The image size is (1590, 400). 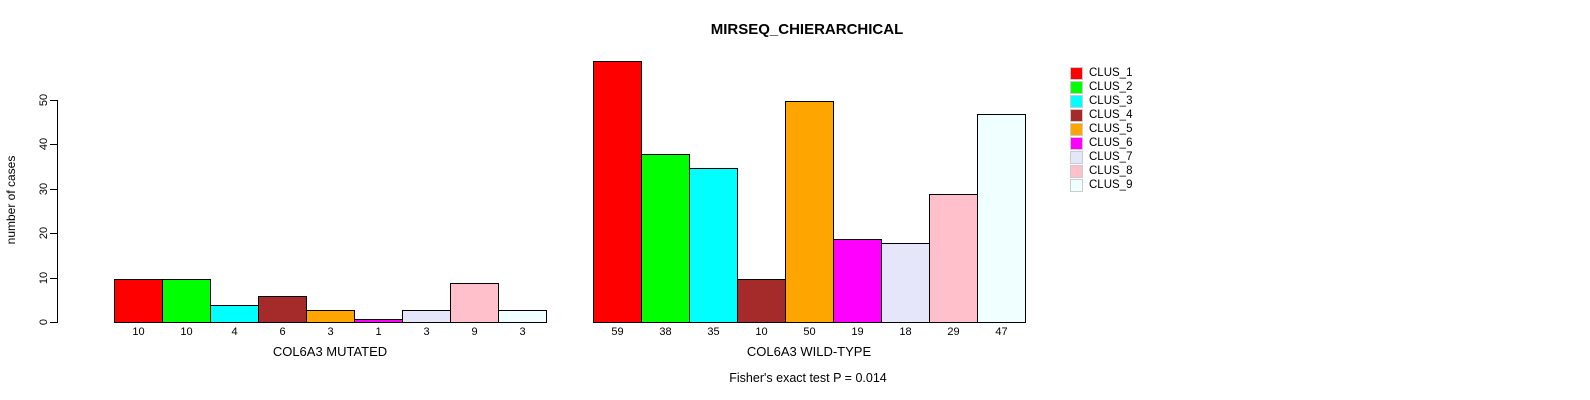 I want to click on legend-item-clus_2: CLUS_2, so click(x=1101, y=87).